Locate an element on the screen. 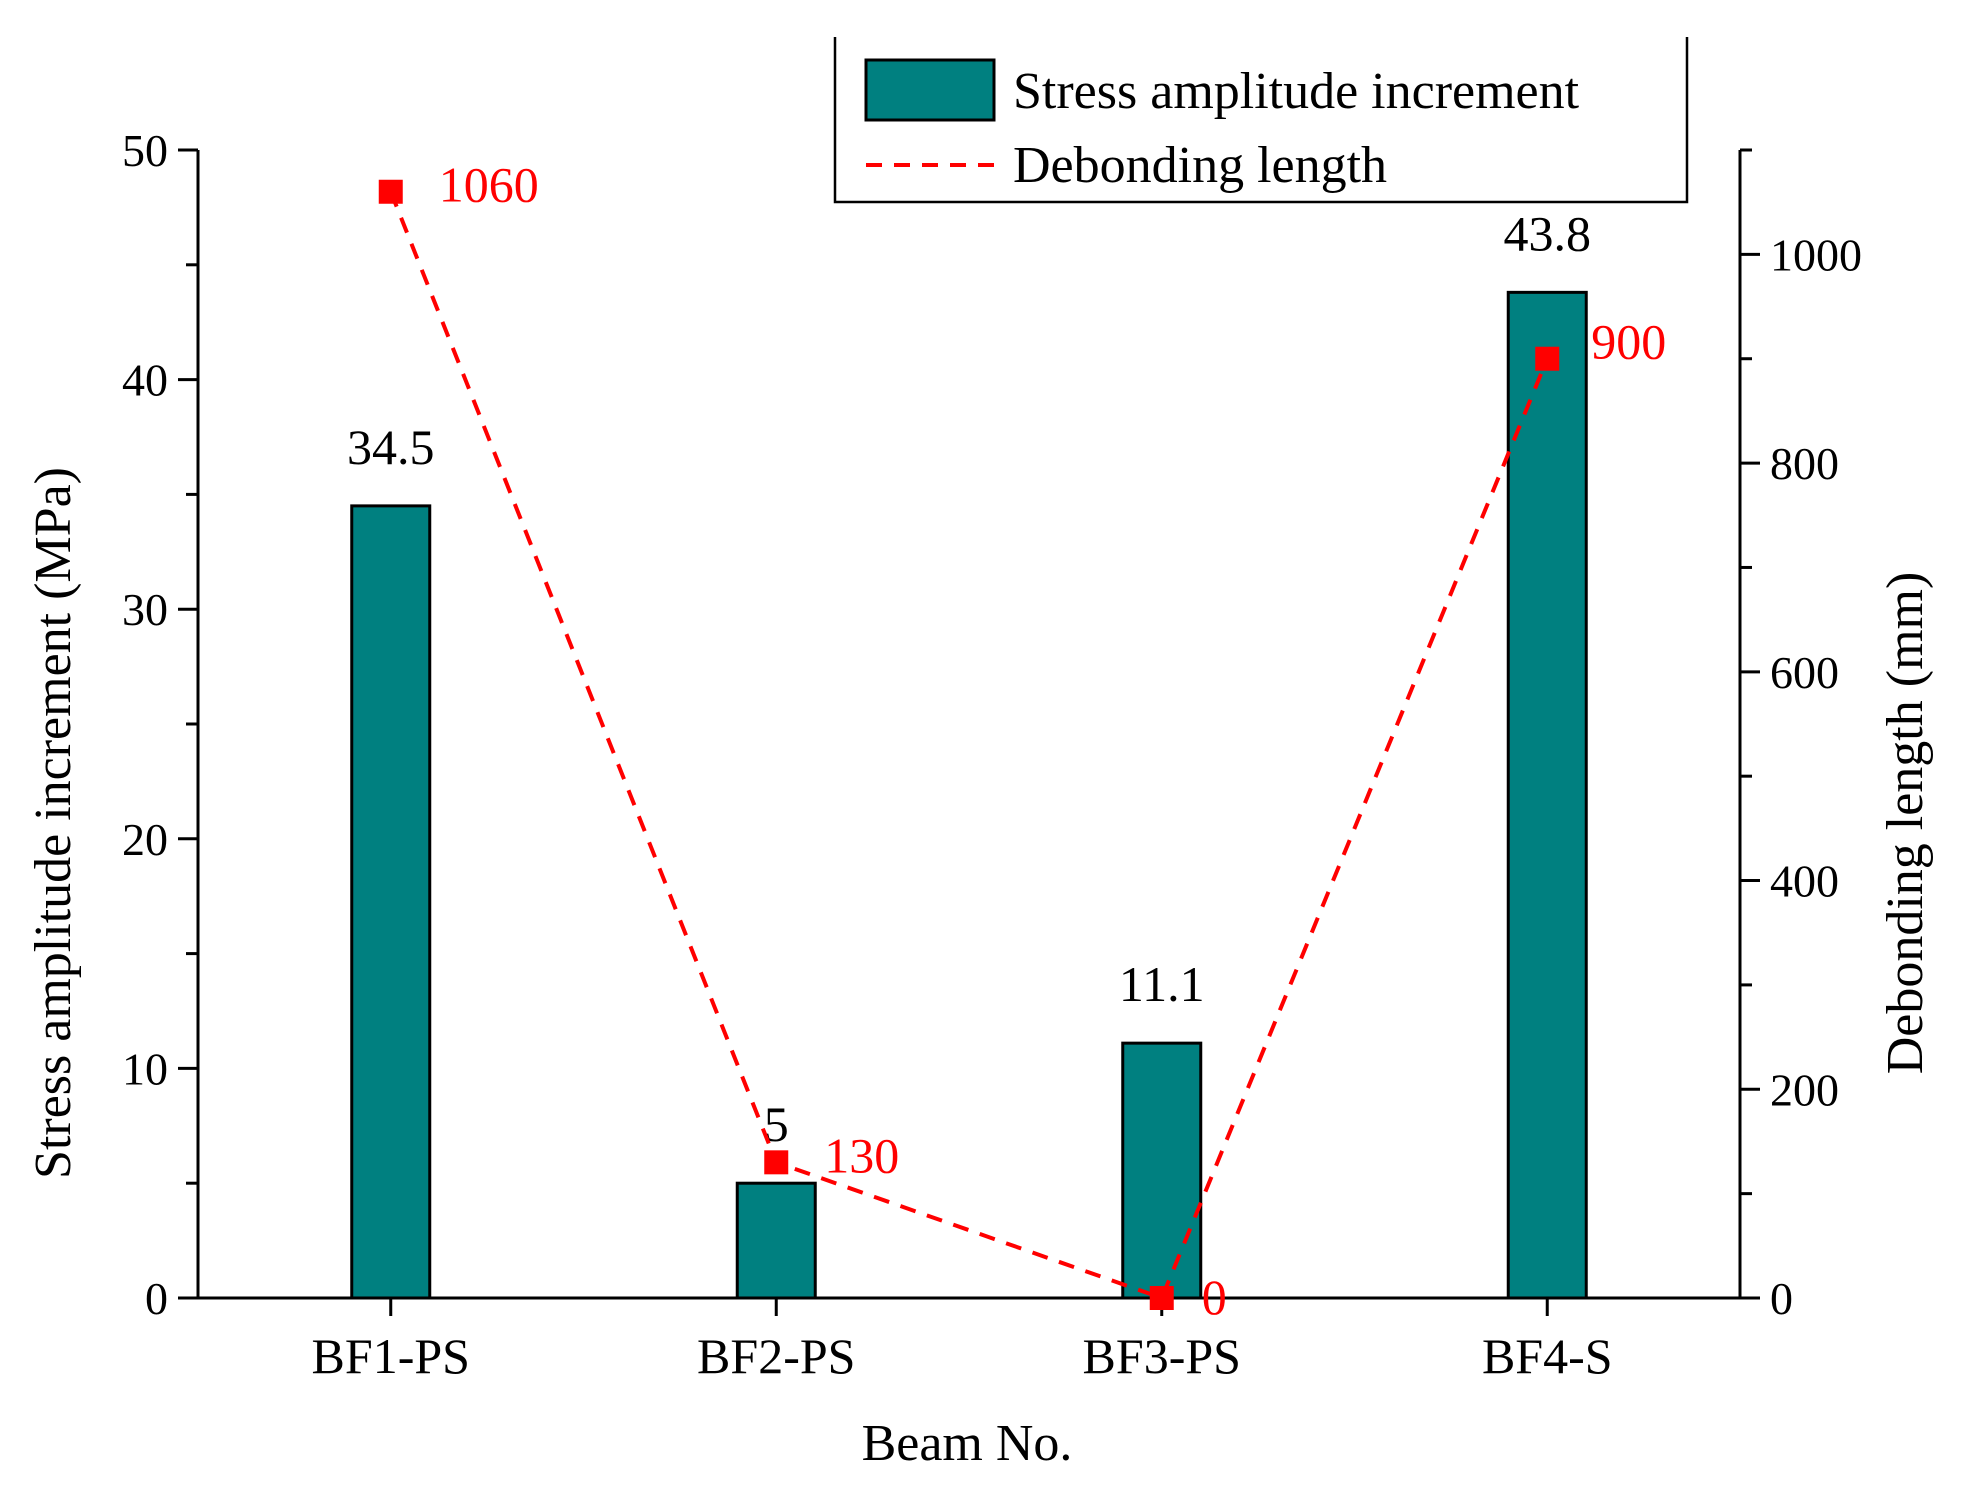  x-axis-title: Beam No. is located at coordinates (967, 1443).